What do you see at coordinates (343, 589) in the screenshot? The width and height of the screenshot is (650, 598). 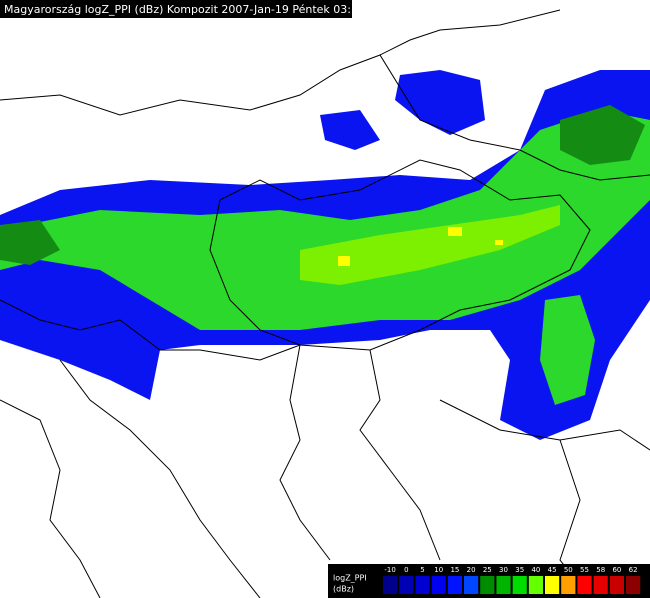 I see `legend-unit: (dBz)` at bounding box center [343, 589].